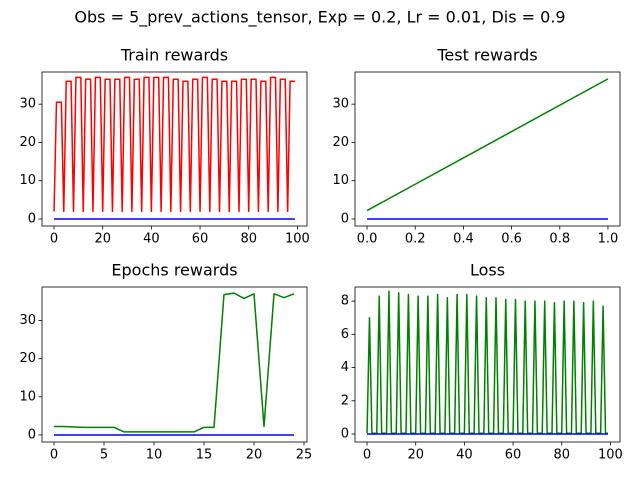 Image resolution: width=640 pixels, height=480 pixels. What do you see at coordinates (486, 55) in the screenshot?
I see `subplot-title: Test rewards` at bounding box center [486, 55].